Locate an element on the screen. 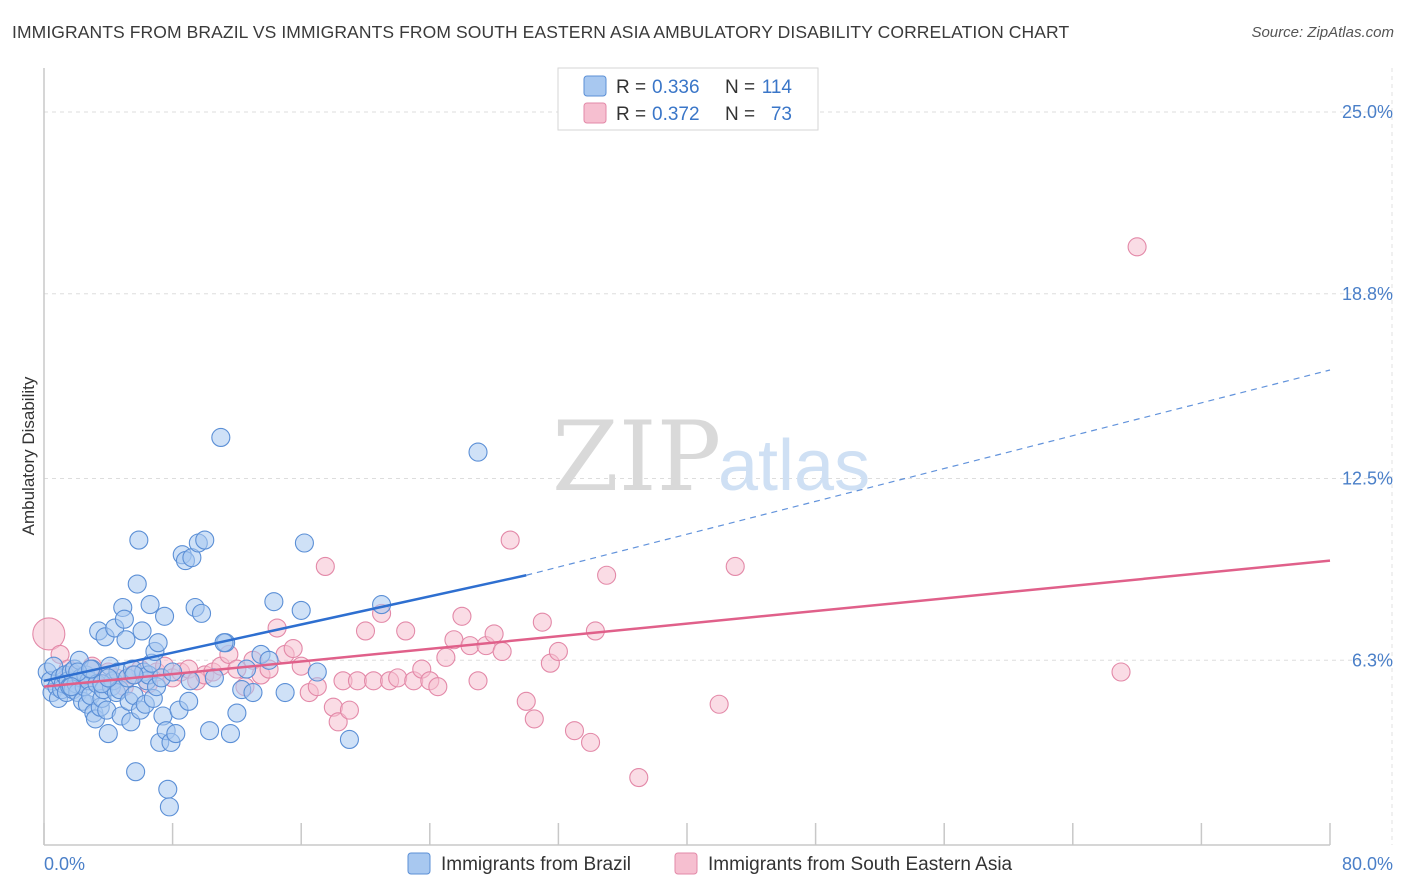  y-tick-label-3: 25.0% is located at coordinates (1367, 112).